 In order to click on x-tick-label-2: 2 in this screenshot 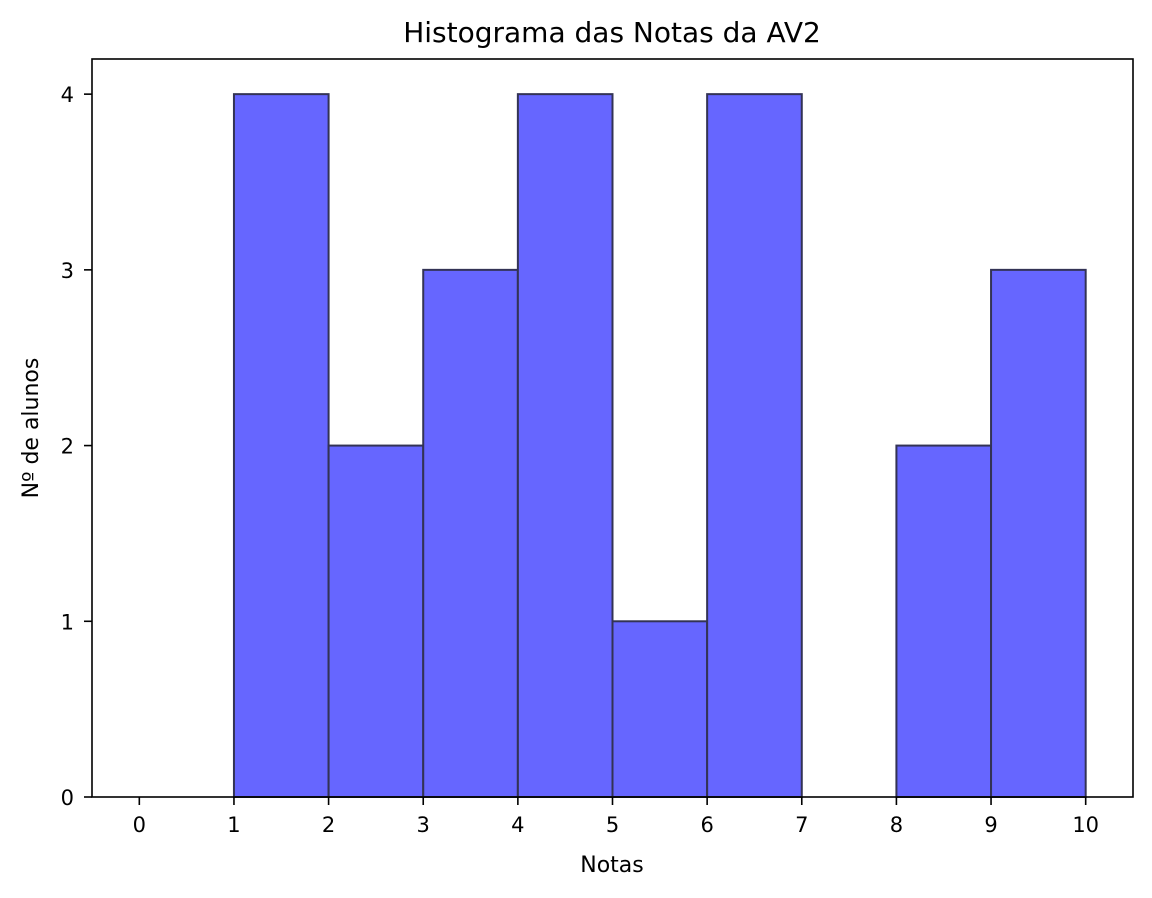, I will do `click(328, 825)`.